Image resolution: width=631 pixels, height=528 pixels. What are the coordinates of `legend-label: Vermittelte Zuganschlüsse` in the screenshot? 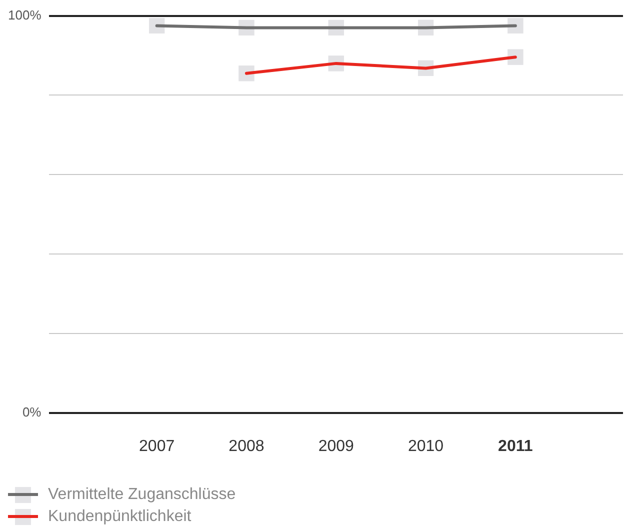 It's located at (142, 495).